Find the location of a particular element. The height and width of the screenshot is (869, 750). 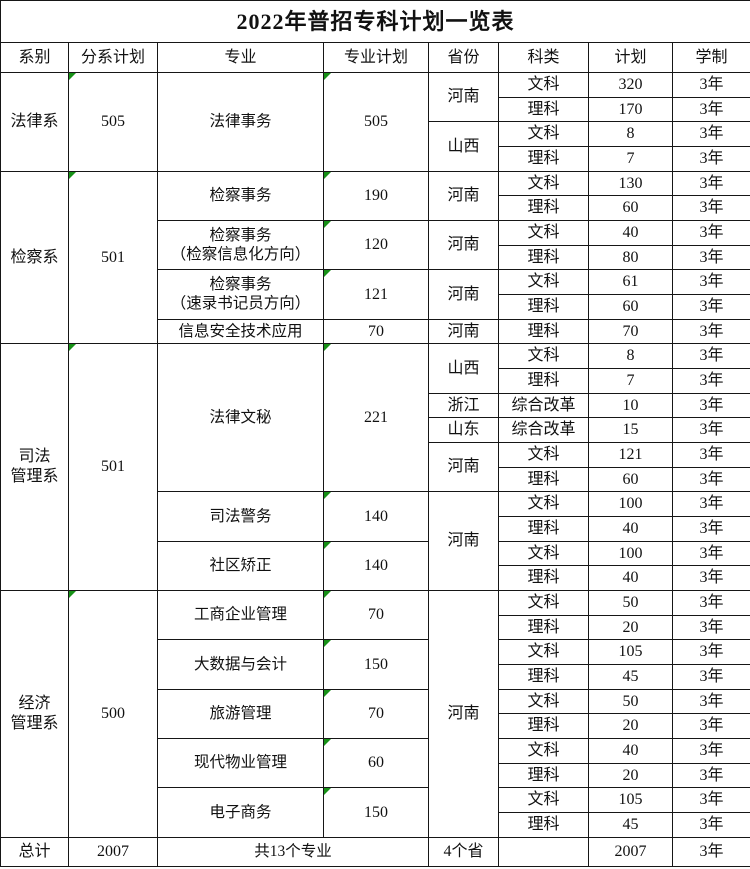

major-plan-text: 505 is located at coordinates (376, 121).